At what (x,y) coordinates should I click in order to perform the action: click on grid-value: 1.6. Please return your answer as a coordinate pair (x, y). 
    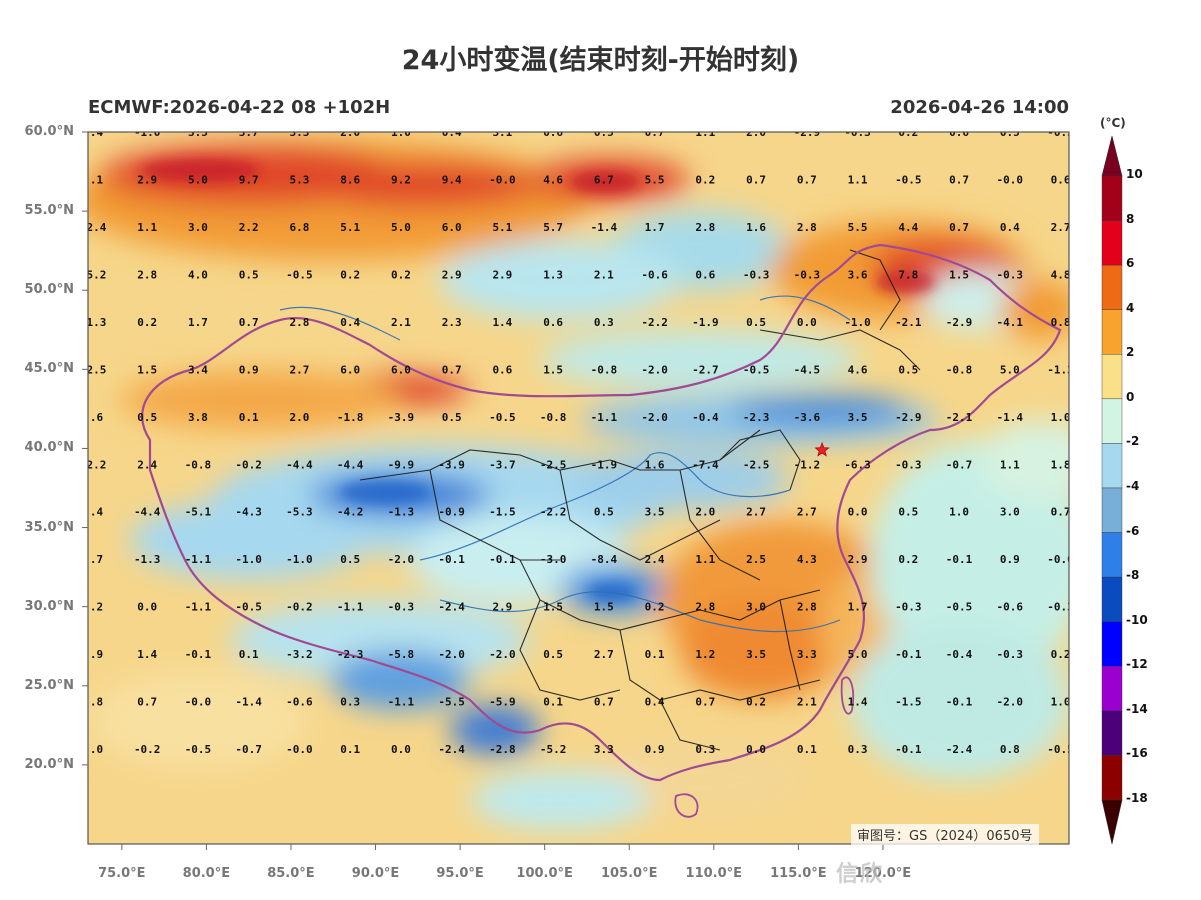
    Looking at the image, I should click on (756, 227).